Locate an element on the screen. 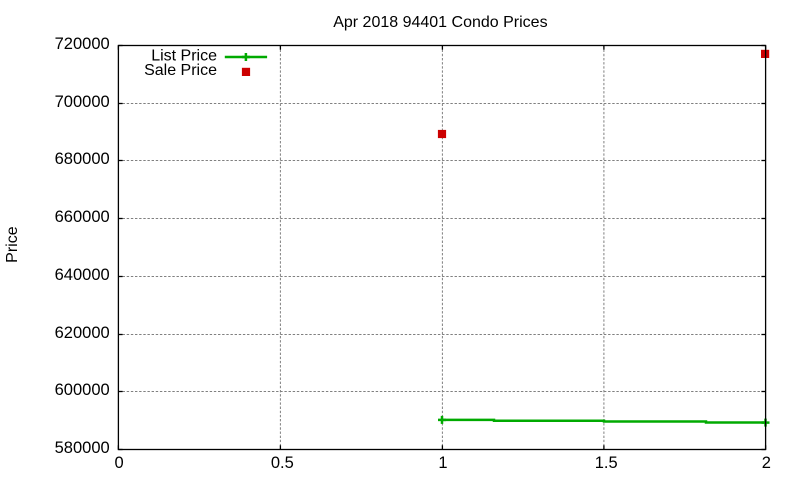  svg-text: Sale Price is located at coordinates (180, 70).